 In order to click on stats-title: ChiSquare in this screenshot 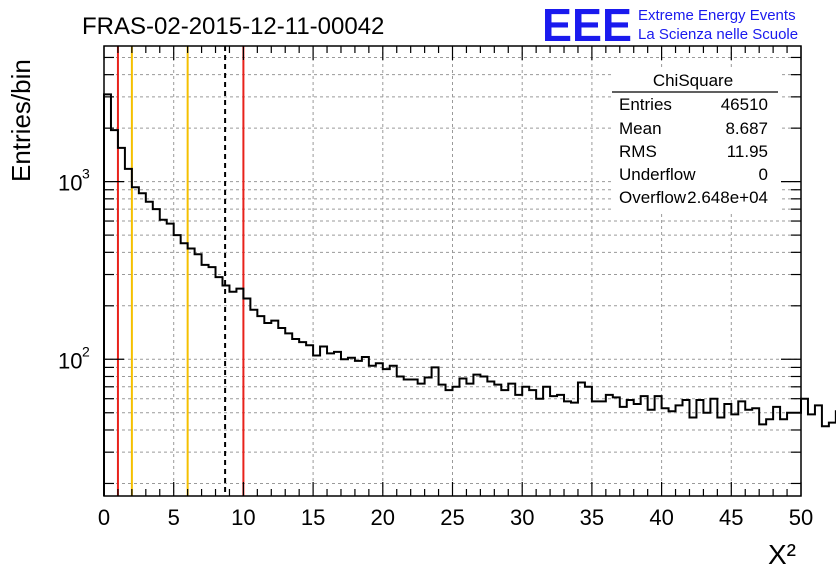, I will do `click(693, 80)`.